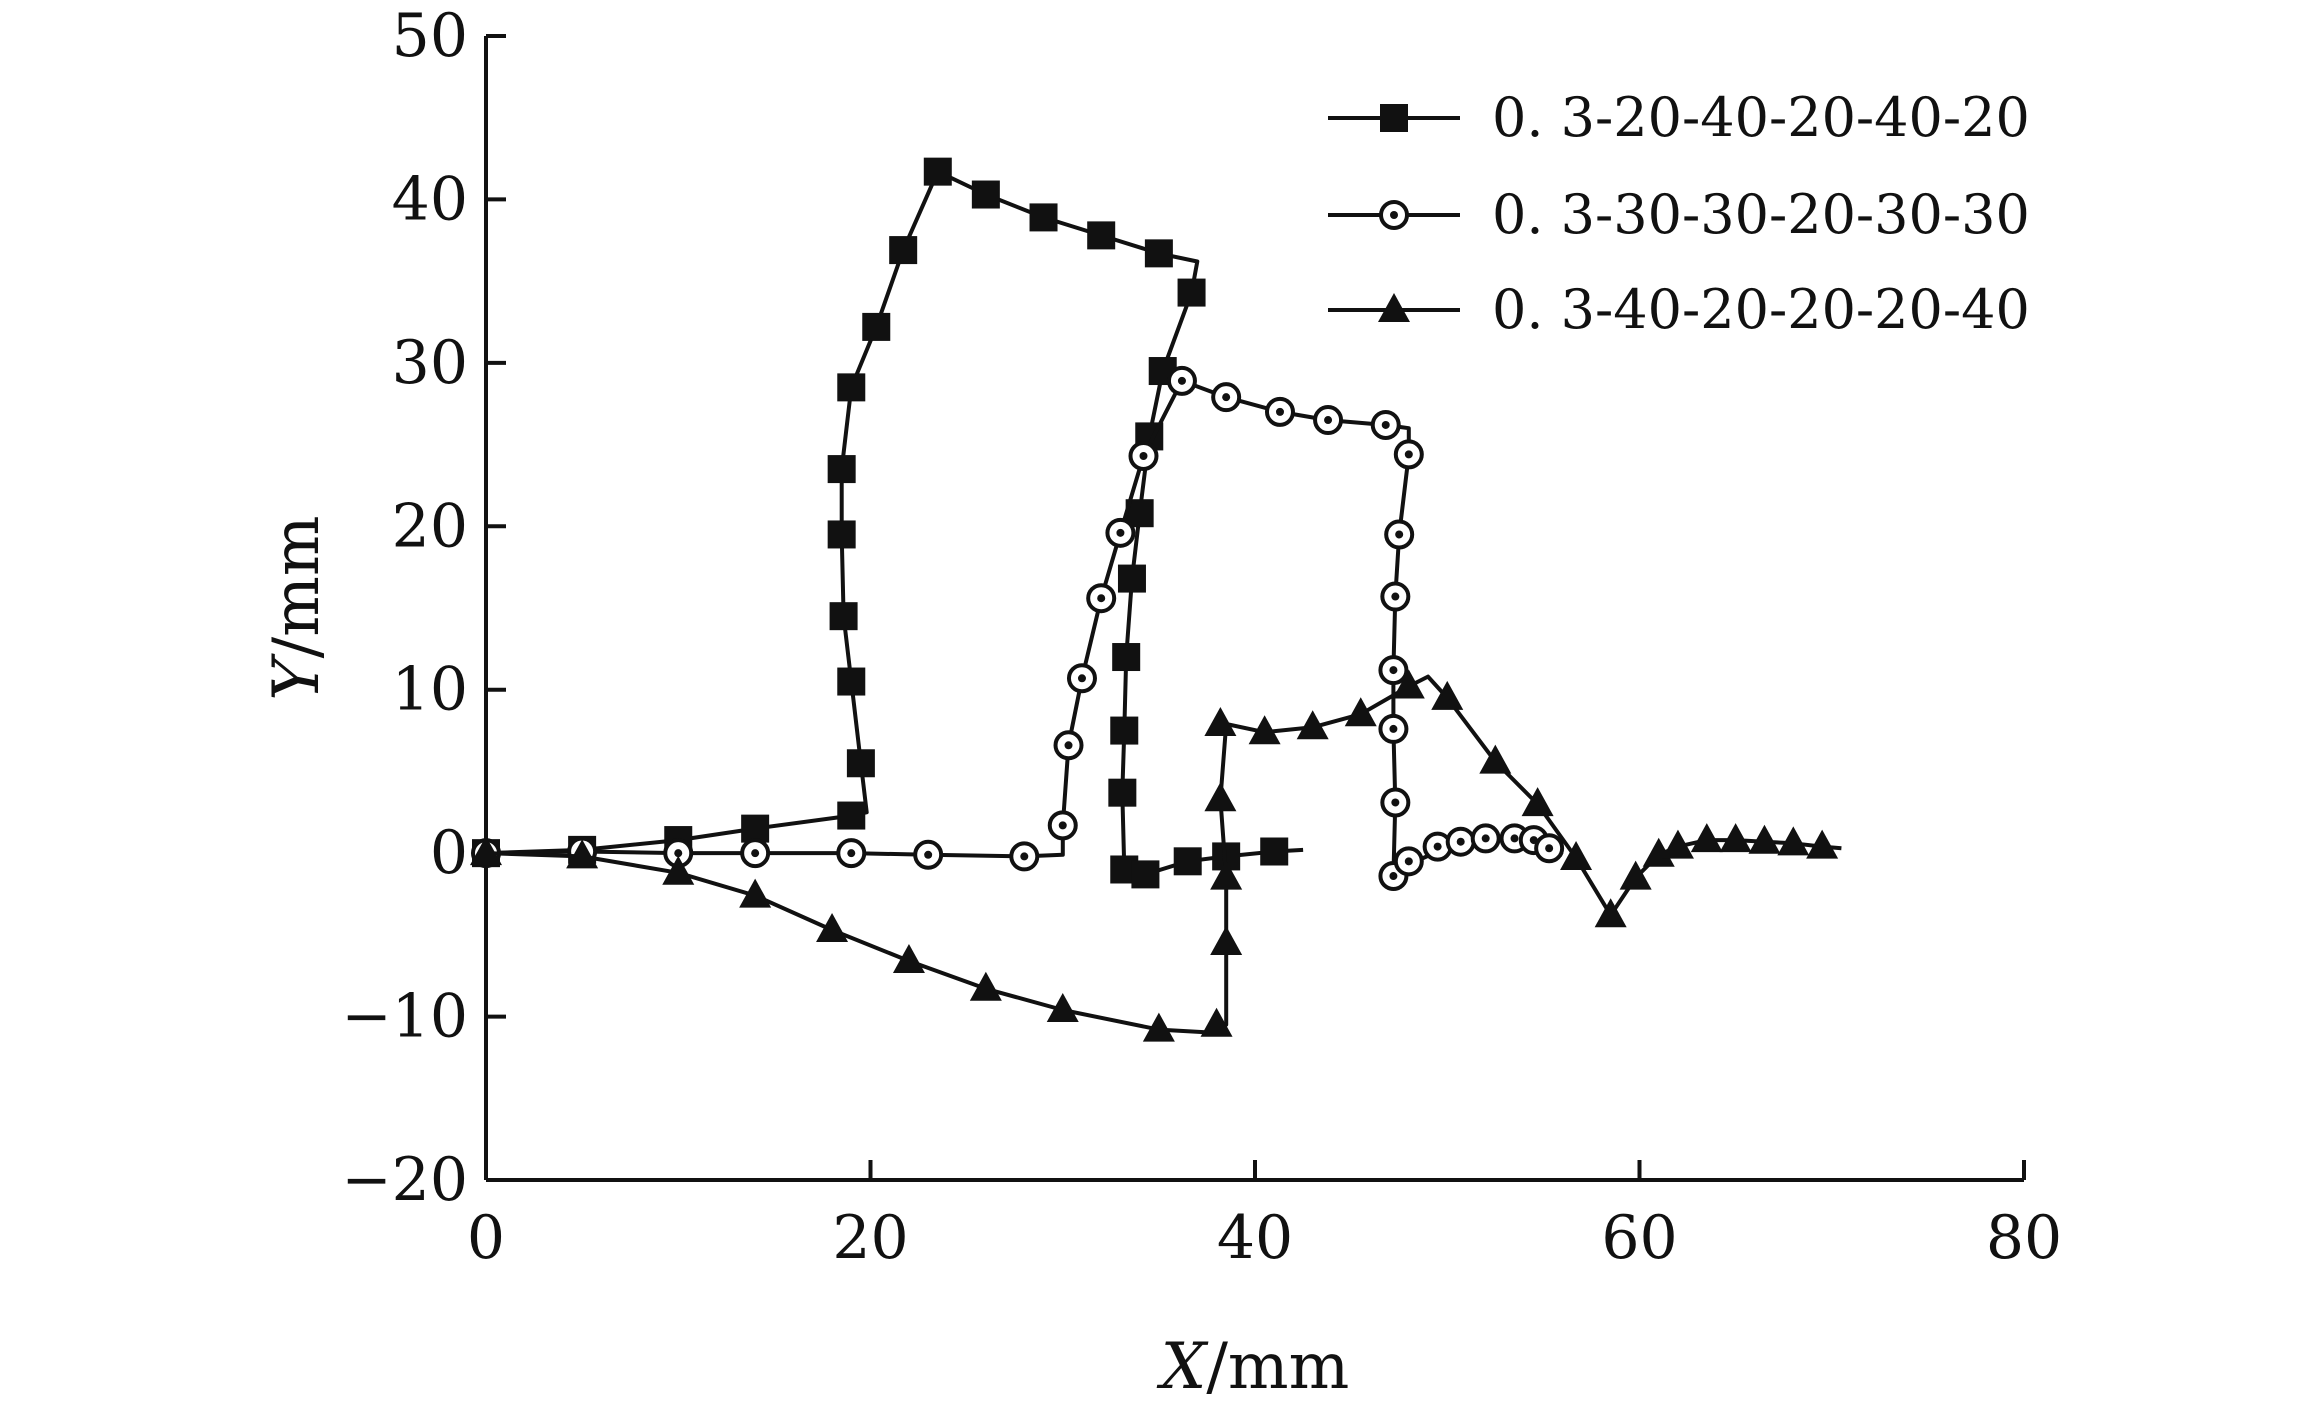 Image resolution: width=2309 pixels, height=1412 pixels. What do you see at coordinates (297, 586) in the screenshot?
I see `y-axis-unit: /mm` at bounding box center [297, 586].